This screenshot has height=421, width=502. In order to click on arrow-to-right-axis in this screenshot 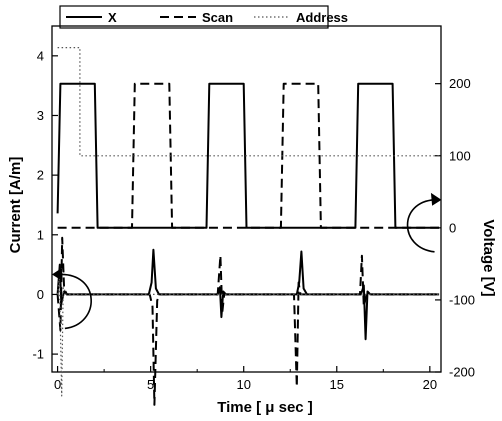, I will do `click(420, 226)`.